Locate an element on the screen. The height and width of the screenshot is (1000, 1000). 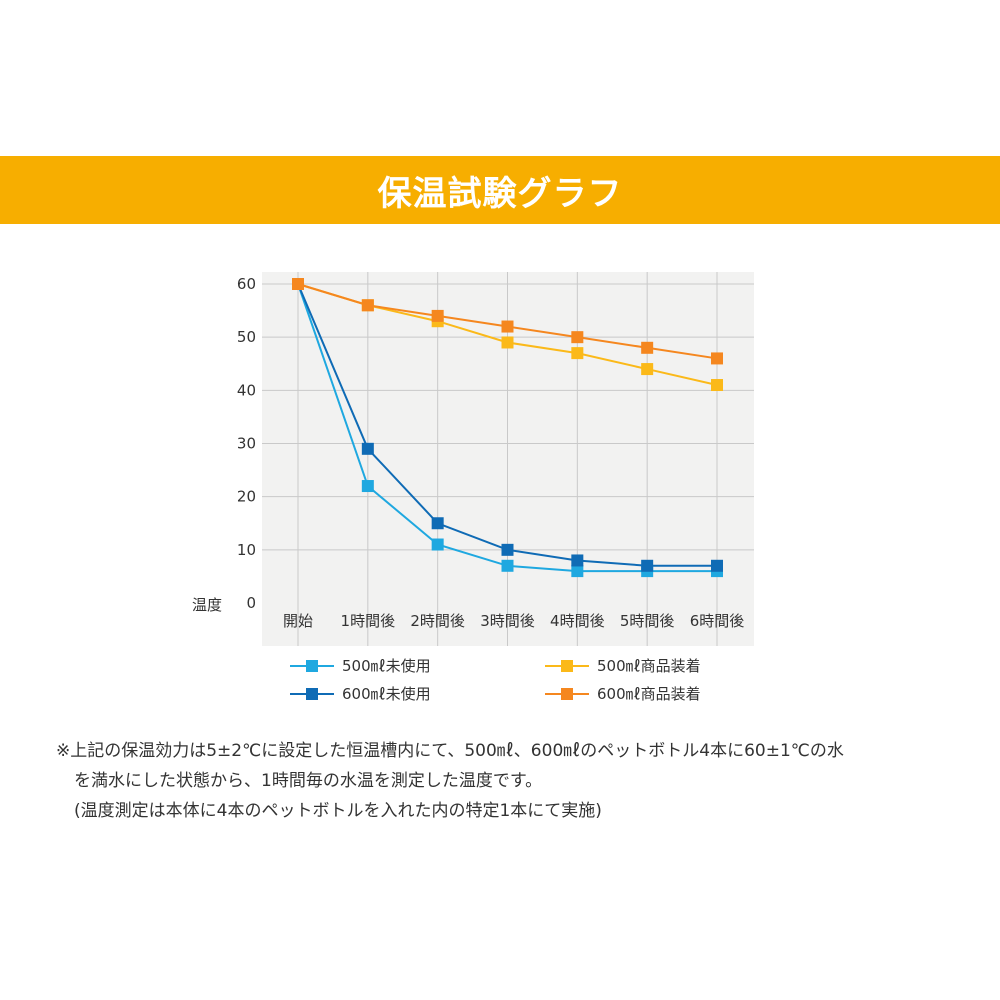
y-tick-label: 10 is located at coordinates (246, 550).